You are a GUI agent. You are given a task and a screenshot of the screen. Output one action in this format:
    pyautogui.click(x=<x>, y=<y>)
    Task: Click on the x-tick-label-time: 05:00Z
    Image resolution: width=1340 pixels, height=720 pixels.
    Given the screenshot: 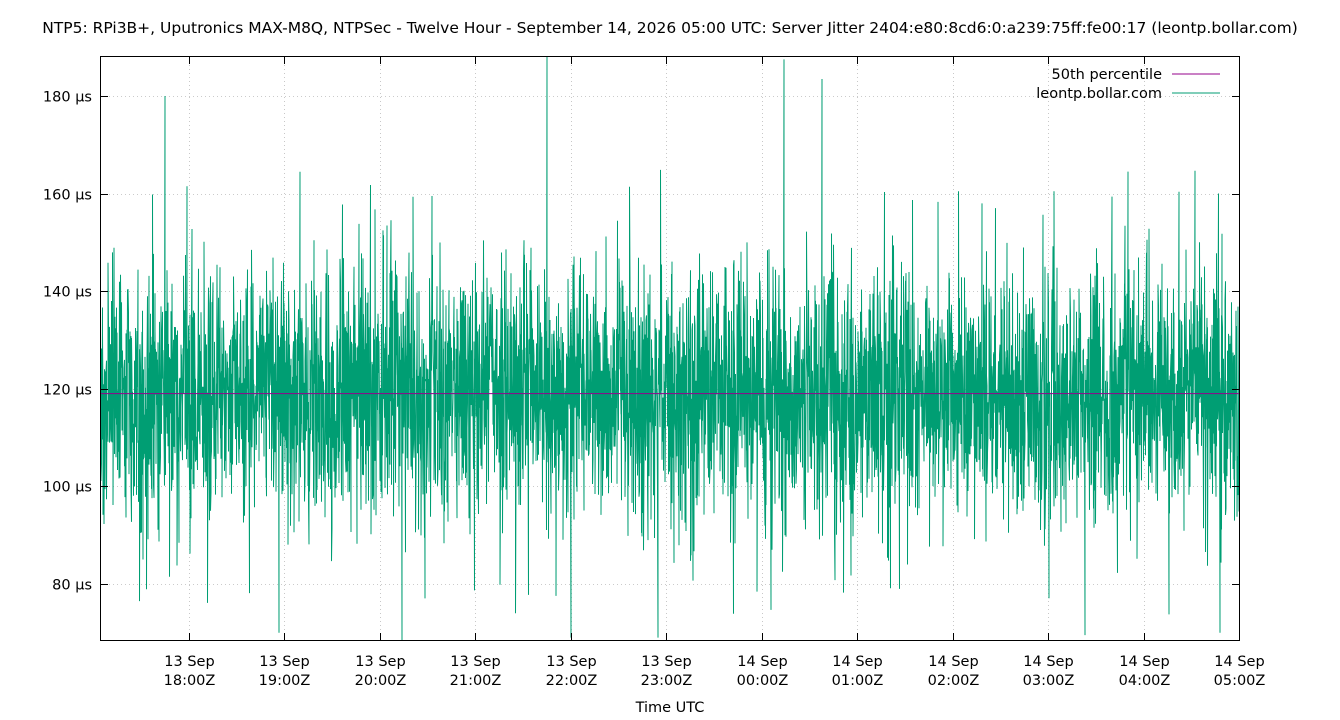 What is the action you would take?
    pyautogui.click(x=1240, y=681)
    